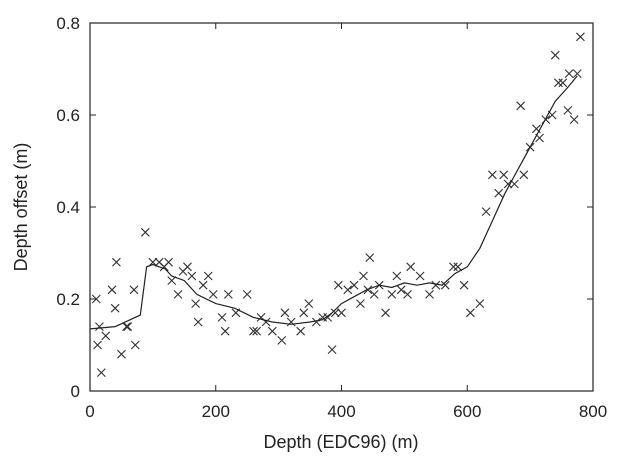  I want to click on y-tick-label: 0.6, so click(68, 115).